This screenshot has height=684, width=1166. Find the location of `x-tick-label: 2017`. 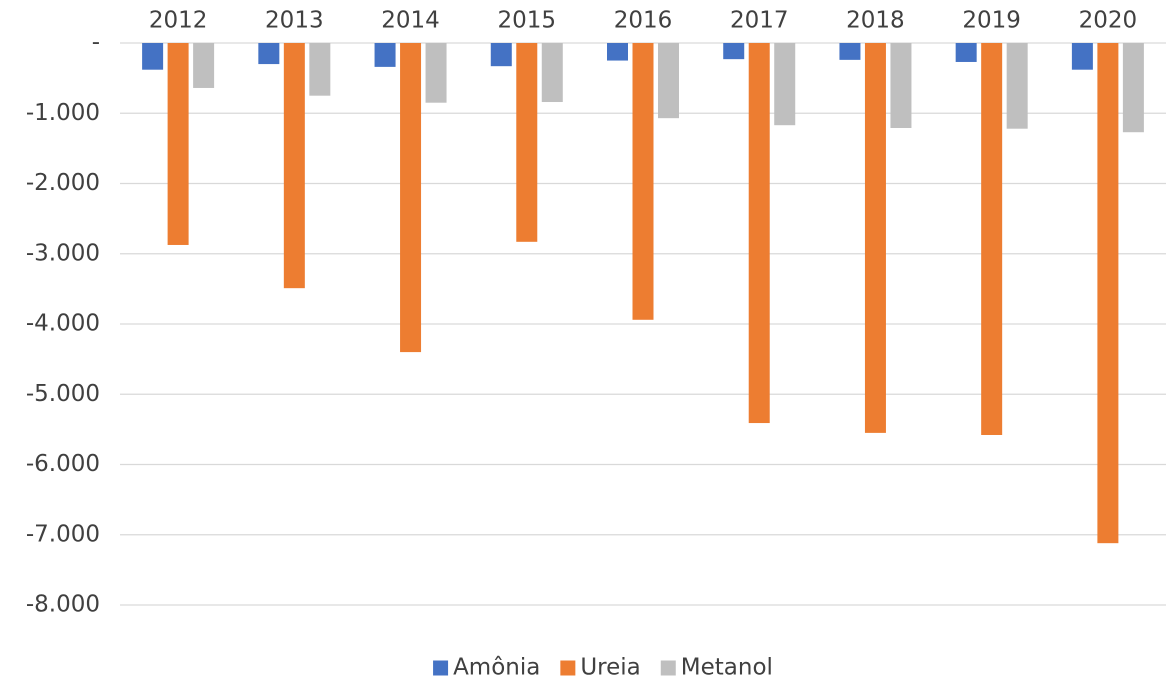

x-tick-label: 2017 is located at coordinates (759, 21).